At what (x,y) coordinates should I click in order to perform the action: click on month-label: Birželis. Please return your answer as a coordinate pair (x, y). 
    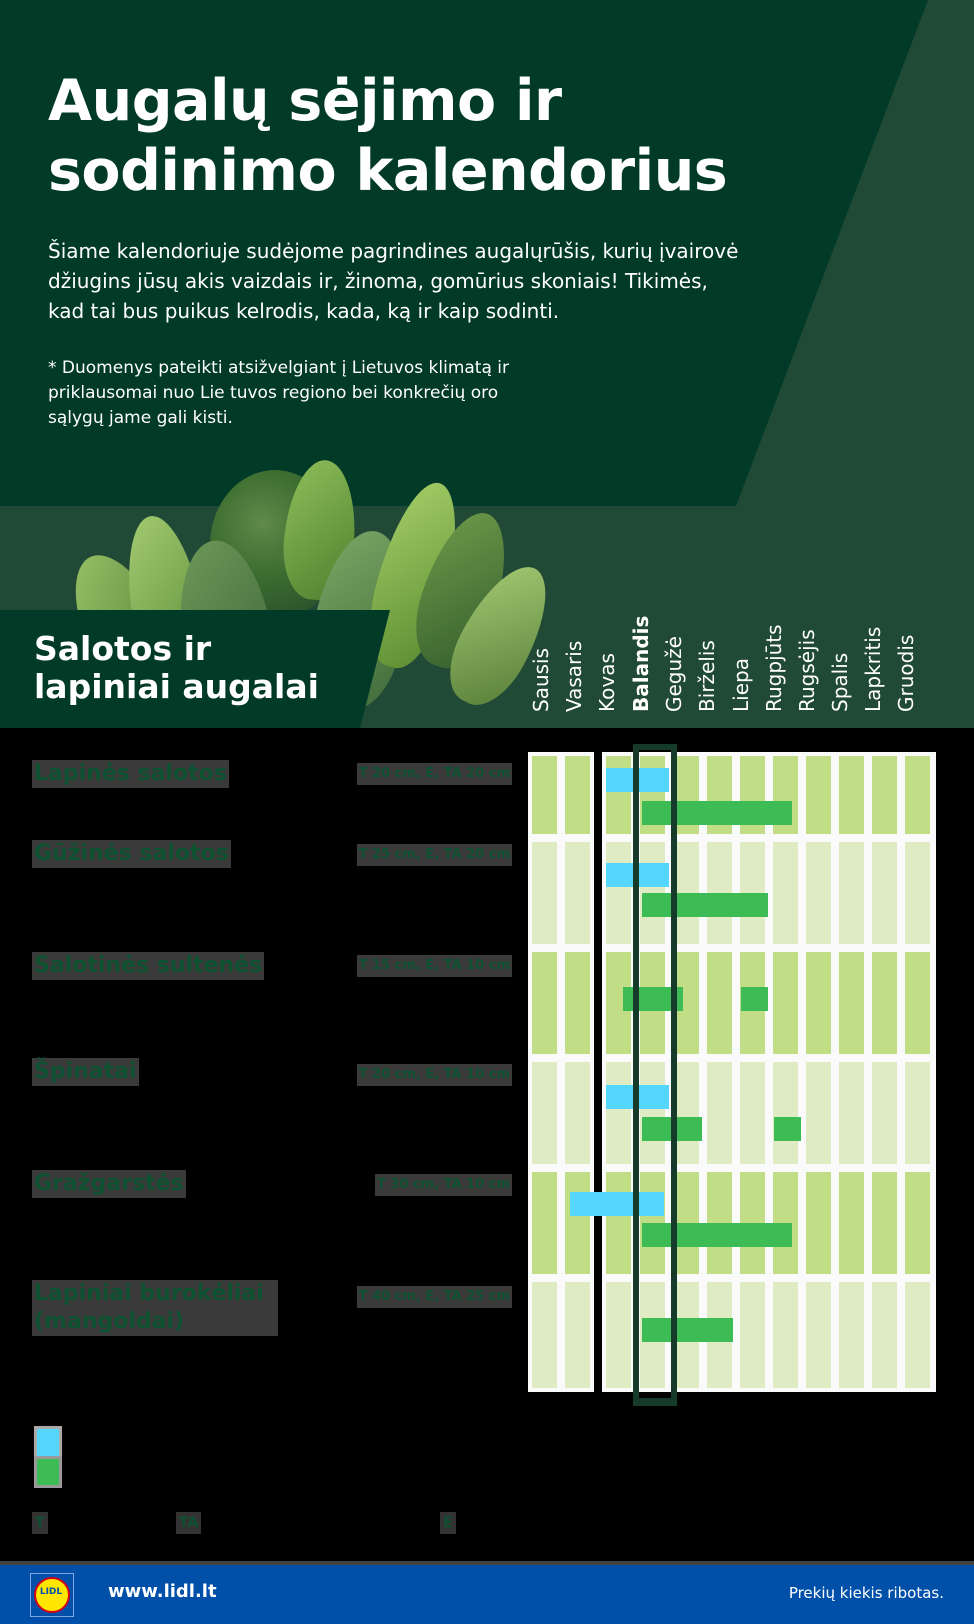
    Looking at the image, I should click on (707, 676).